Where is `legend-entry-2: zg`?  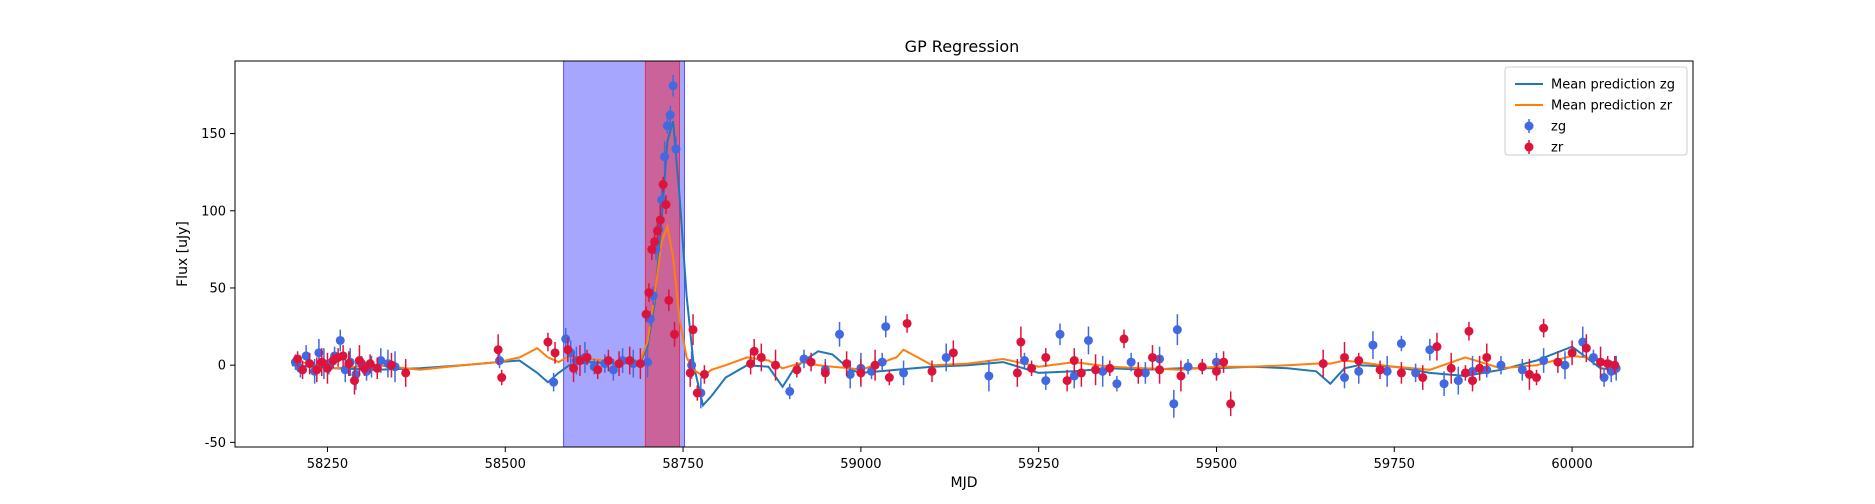 legend-entry-2: zg is located at coordinates (1545, 127).